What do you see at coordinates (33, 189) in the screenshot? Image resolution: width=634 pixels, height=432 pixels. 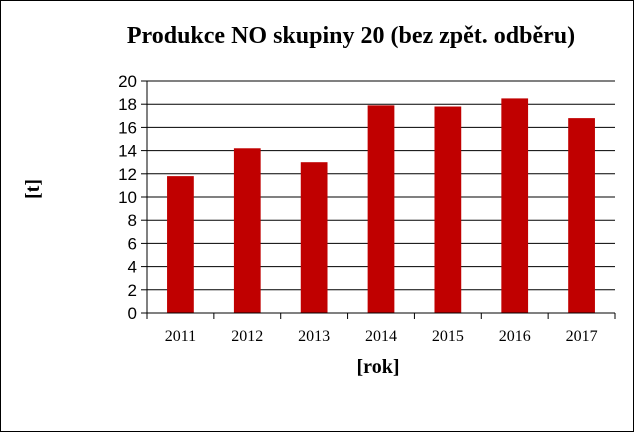 I see `y-axis-label: [t]` at bounding box center [33, 189].